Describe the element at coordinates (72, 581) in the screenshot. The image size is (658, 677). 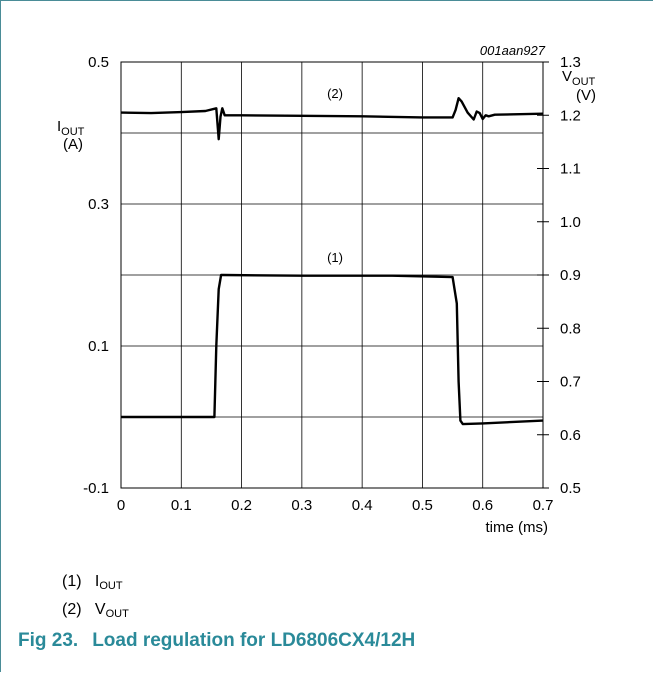
I see `legend-number: (1)` at that location.